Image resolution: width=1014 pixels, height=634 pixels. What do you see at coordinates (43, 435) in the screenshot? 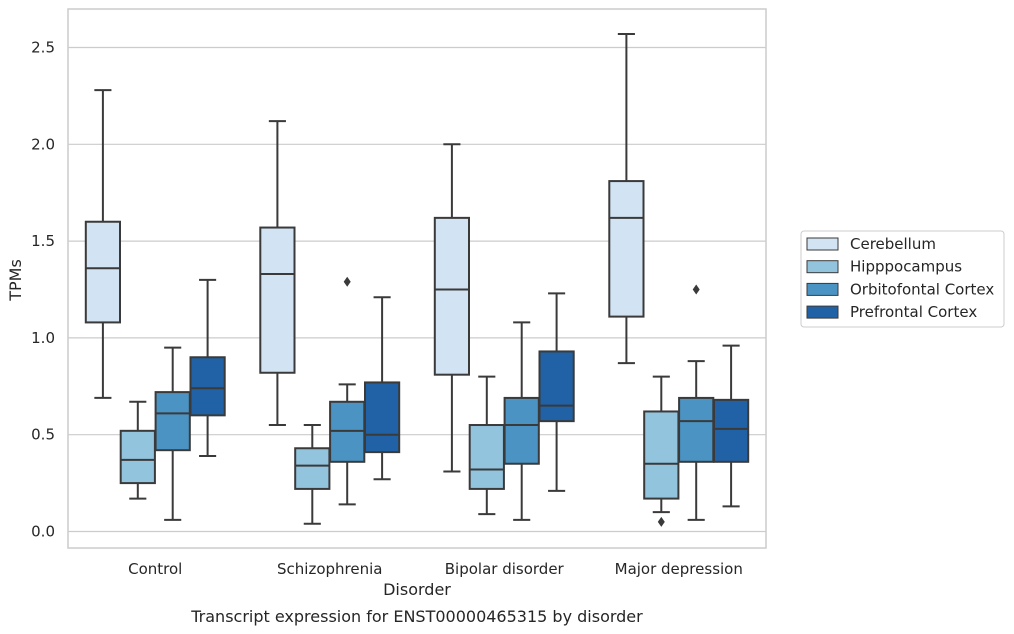
I see `y-tick-label: 0.5` at bounding box center [43, 435].